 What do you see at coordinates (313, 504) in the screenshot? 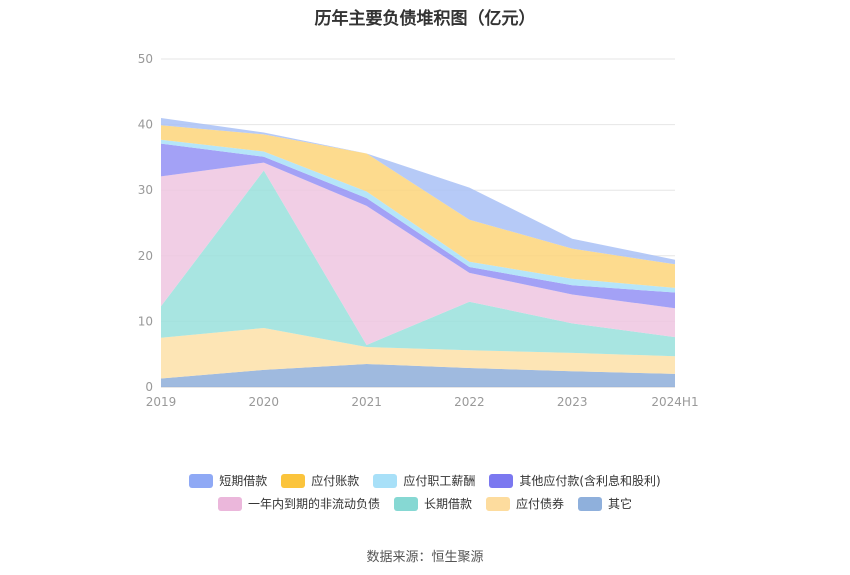
I see `legend-label: 一年内到期的非流动负债` at bounding box center [313, 504].